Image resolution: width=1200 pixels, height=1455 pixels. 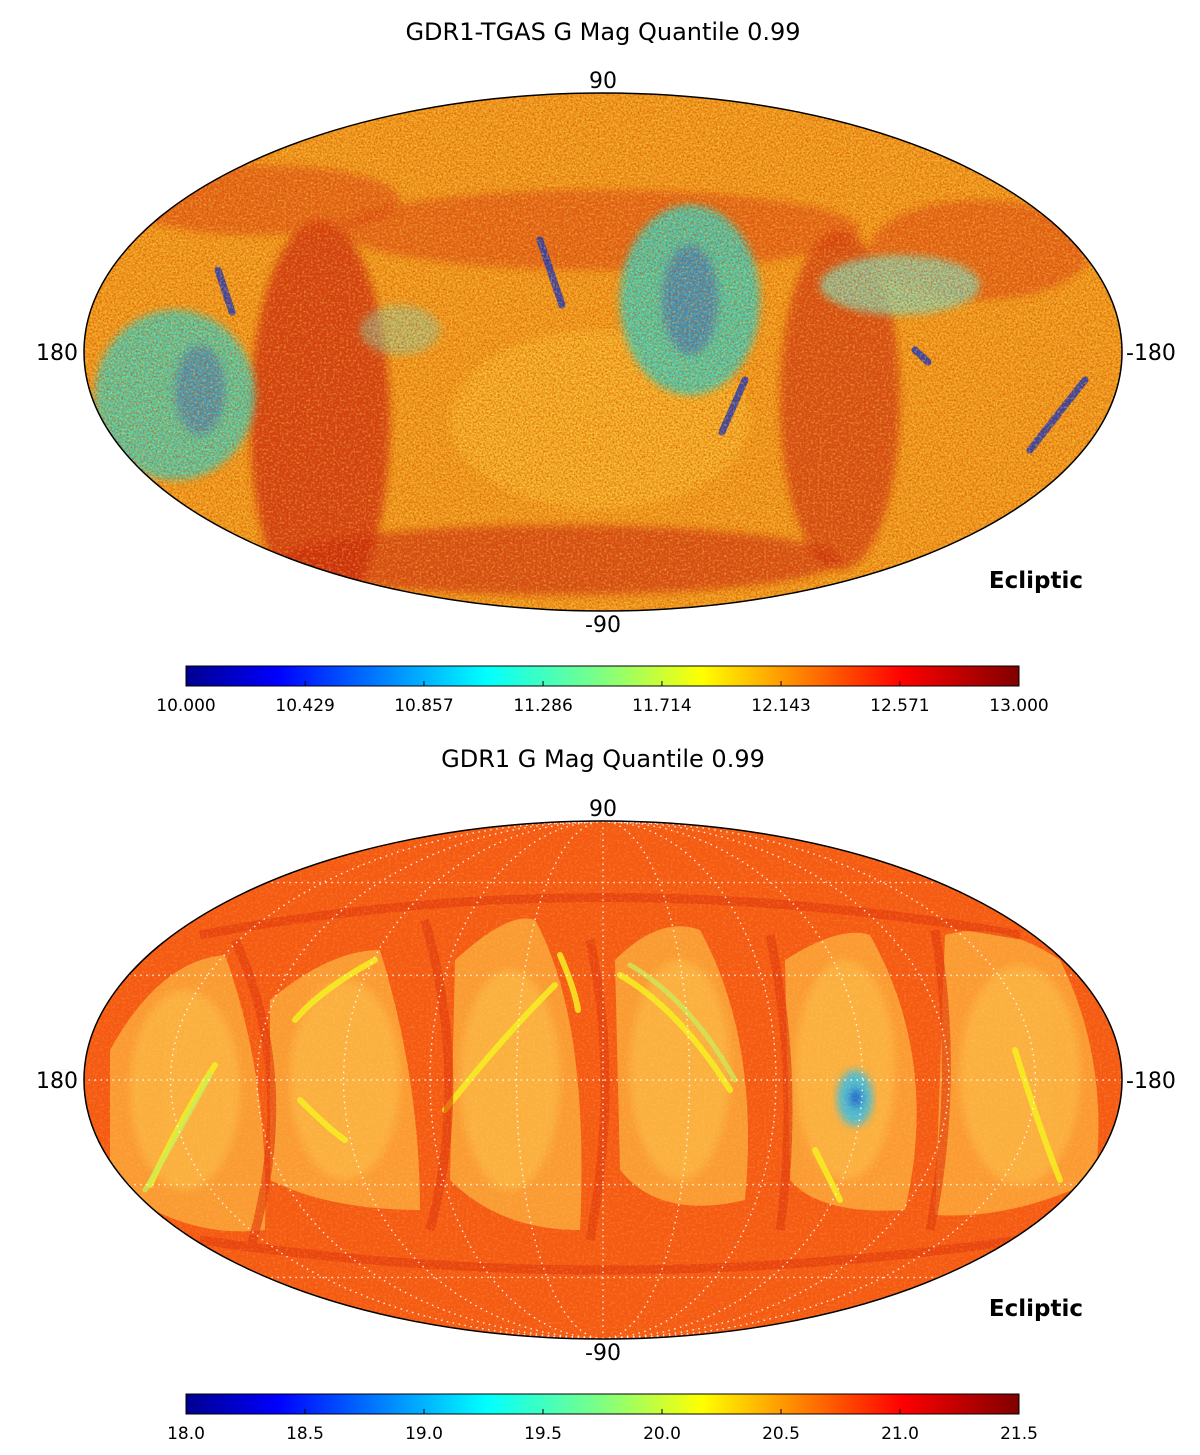 I want to click on colorbar-tick-label: 21.0, so click(x=900, y=1434).